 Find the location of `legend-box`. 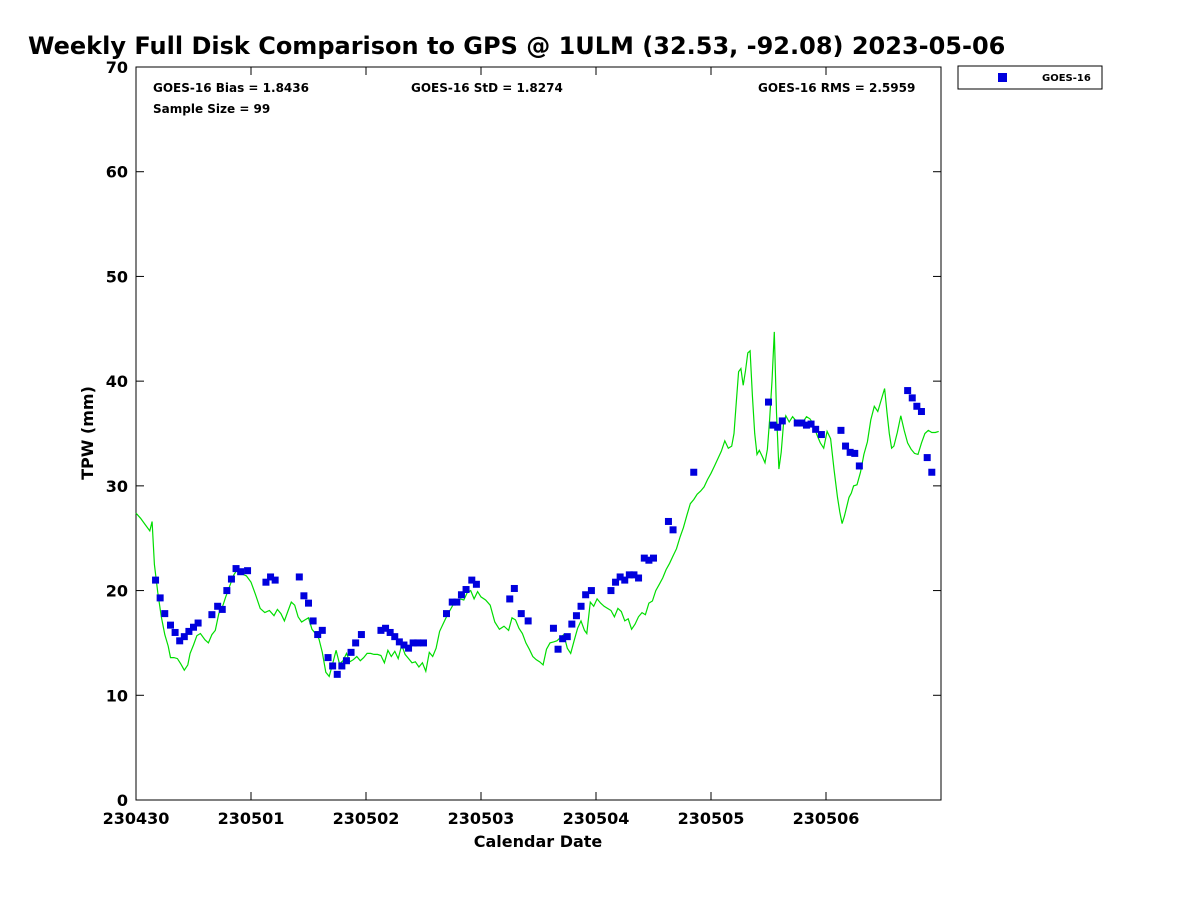

legend-box is located at coordinates (1030, 77).